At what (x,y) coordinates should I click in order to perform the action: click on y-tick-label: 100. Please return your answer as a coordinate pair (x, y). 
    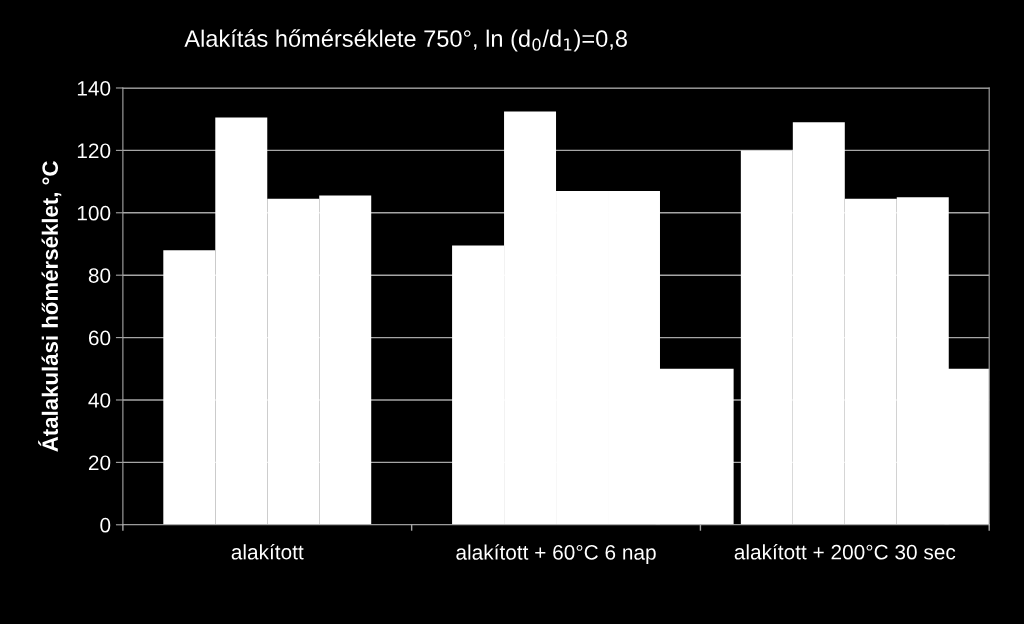
    Looking at the image, I should click on (94, 213).